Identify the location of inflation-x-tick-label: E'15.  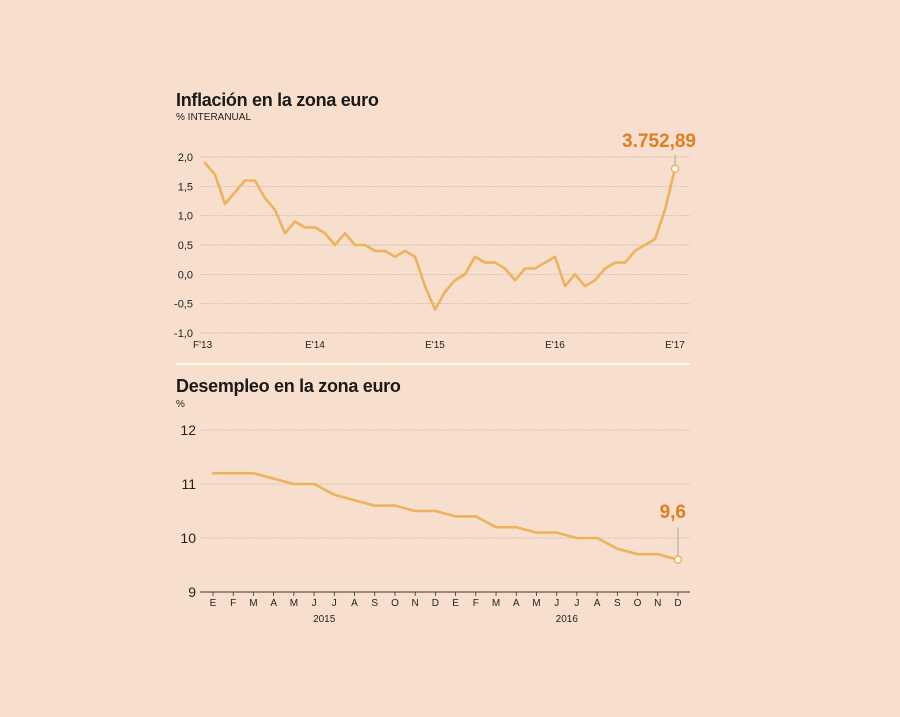
(435, 345).